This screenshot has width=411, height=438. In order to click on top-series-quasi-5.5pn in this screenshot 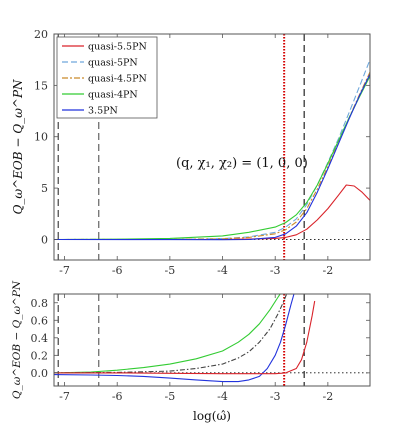, I will do `click(212, 212)`.